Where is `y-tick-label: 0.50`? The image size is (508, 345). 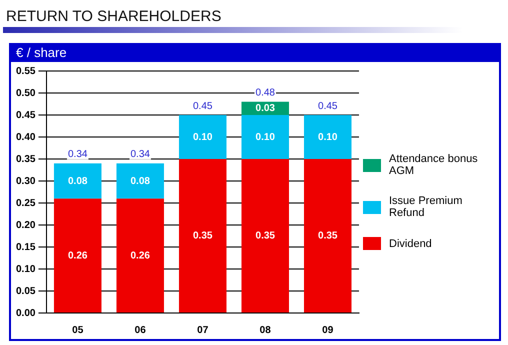 y-tick-label: 0.50 is located at coordinates (26, 93).